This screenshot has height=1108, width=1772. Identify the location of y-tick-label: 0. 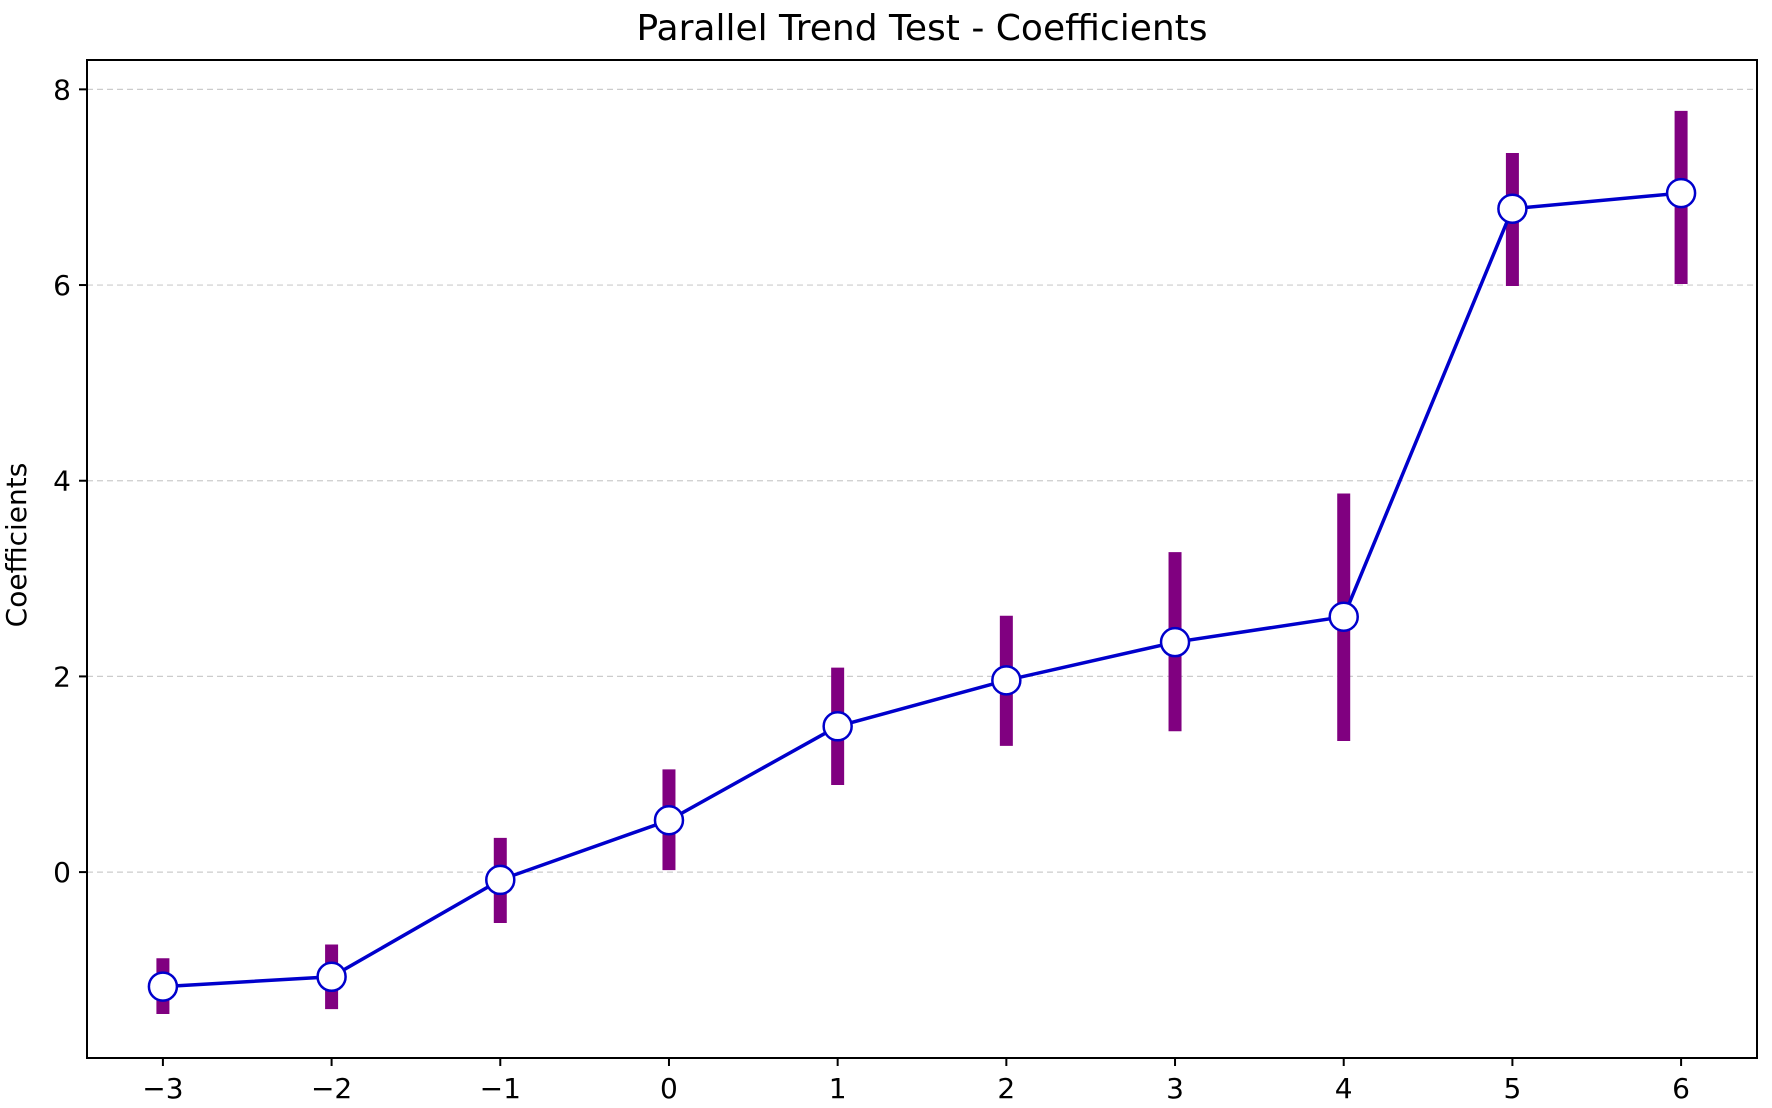
(62, 872).